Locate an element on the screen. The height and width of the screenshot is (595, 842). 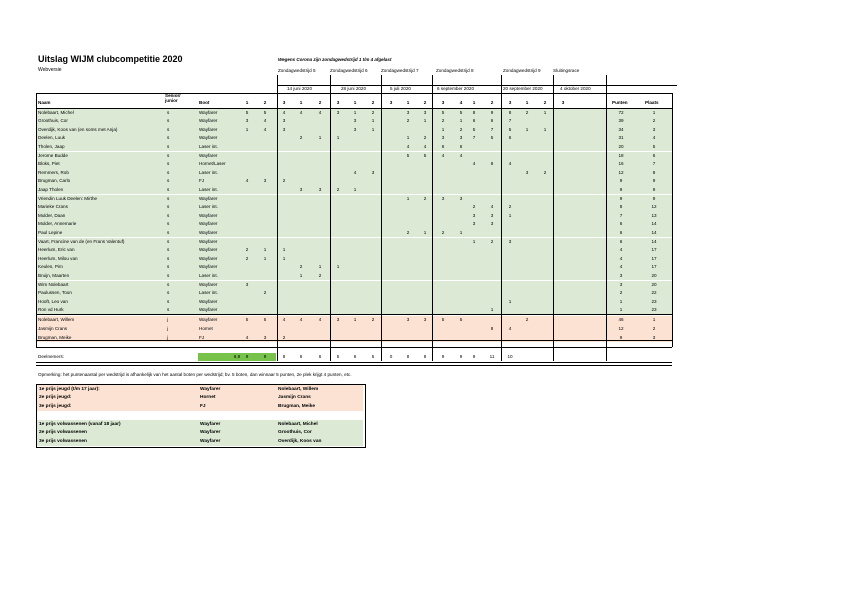
total-points: 8 is located at coordinates (621, 207).